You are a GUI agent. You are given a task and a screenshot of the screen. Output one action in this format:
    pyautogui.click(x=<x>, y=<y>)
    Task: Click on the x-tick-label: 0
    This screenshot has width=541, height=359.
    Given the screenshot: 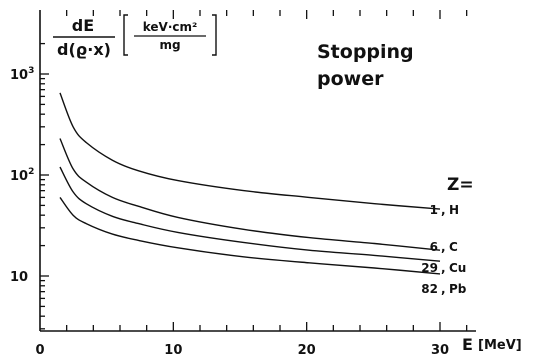 What is the action you would take?
    pyautogui.click(x=39, y=350)
    